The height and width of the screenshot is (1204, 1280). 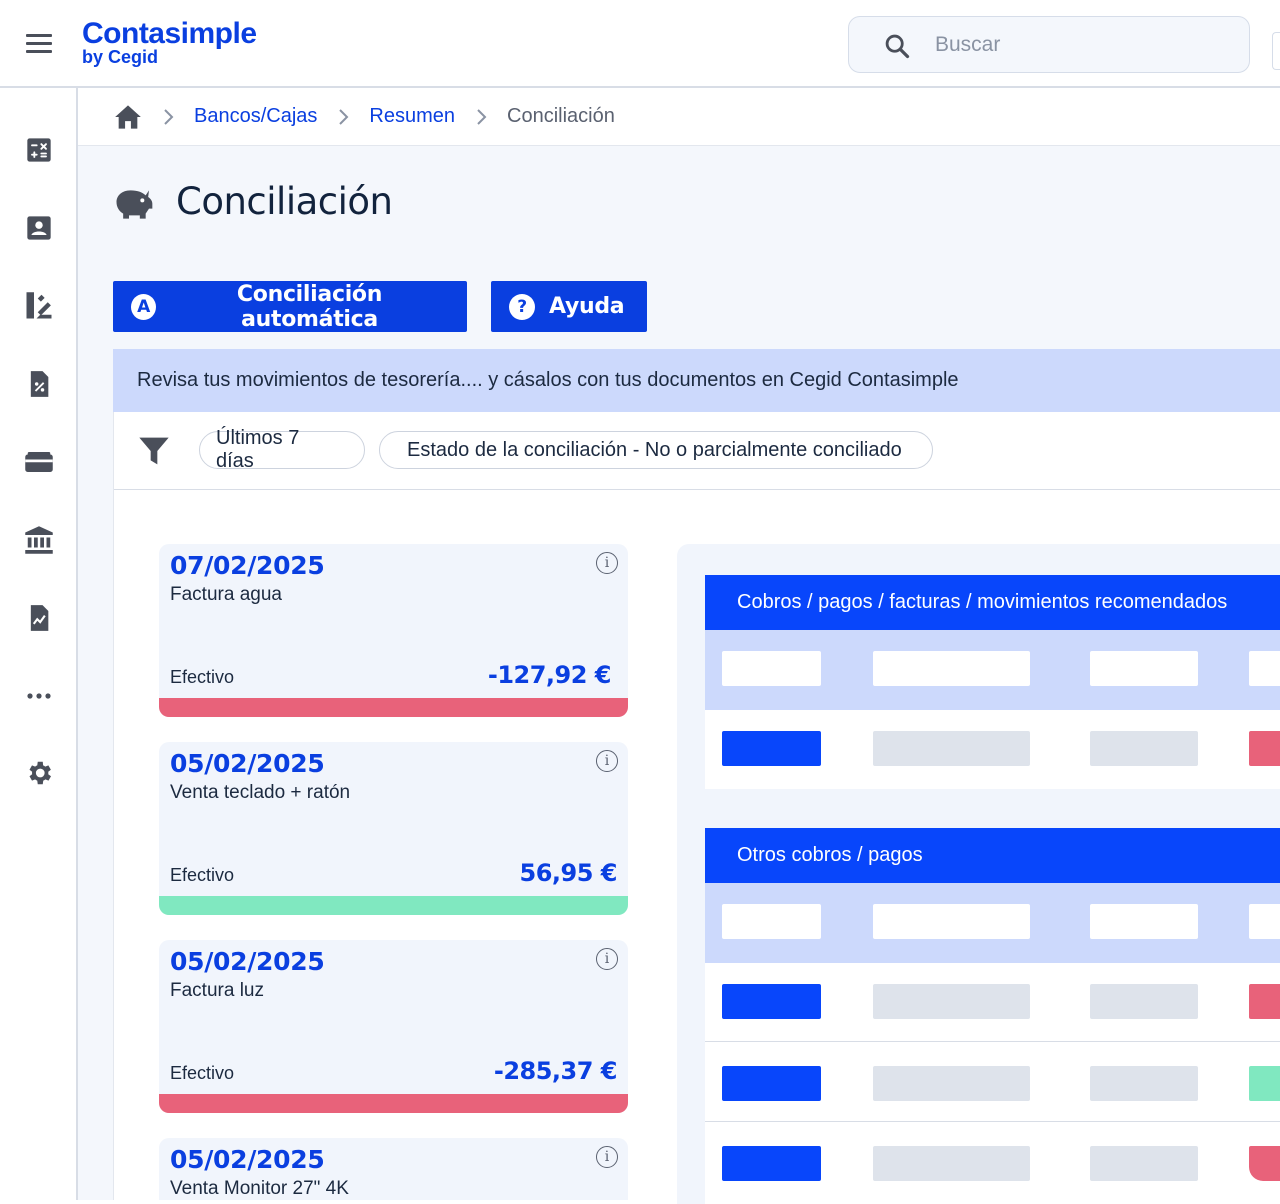 What do you see at coordinates (217, 990) in the screenshot?
I see `movement-description: Factura luz` at bounding box center [217, 990].